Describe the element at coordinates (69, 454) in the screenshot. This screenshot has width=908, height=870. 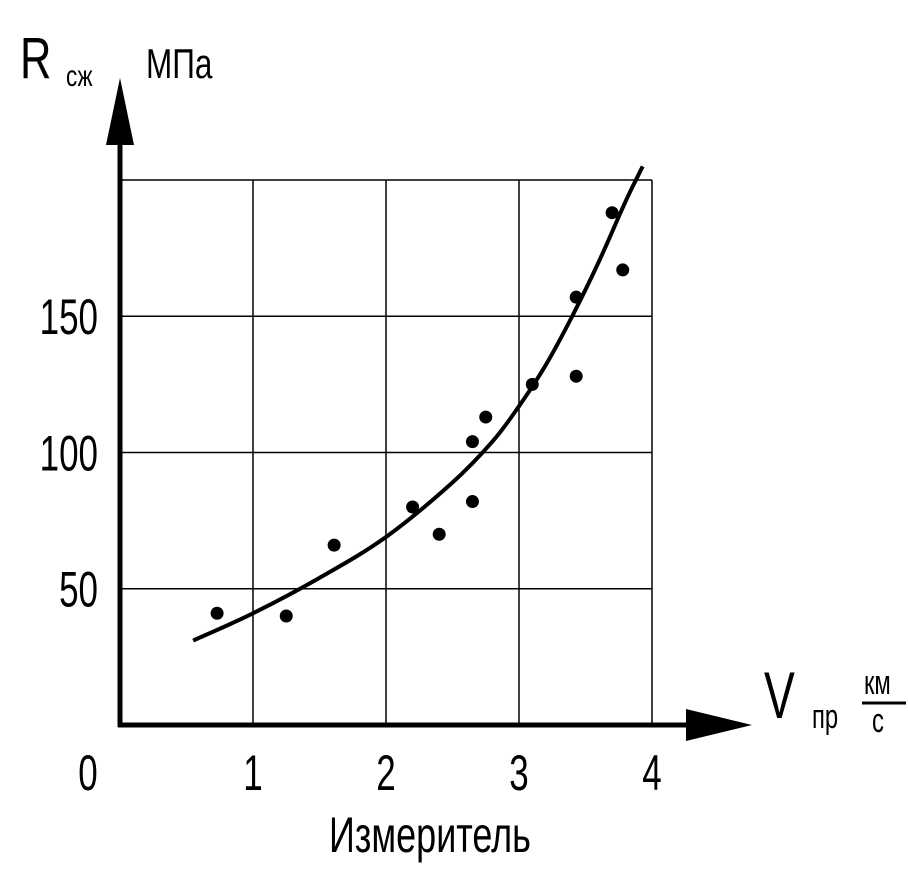
I see `y-tick-label-100: 100` at that location.